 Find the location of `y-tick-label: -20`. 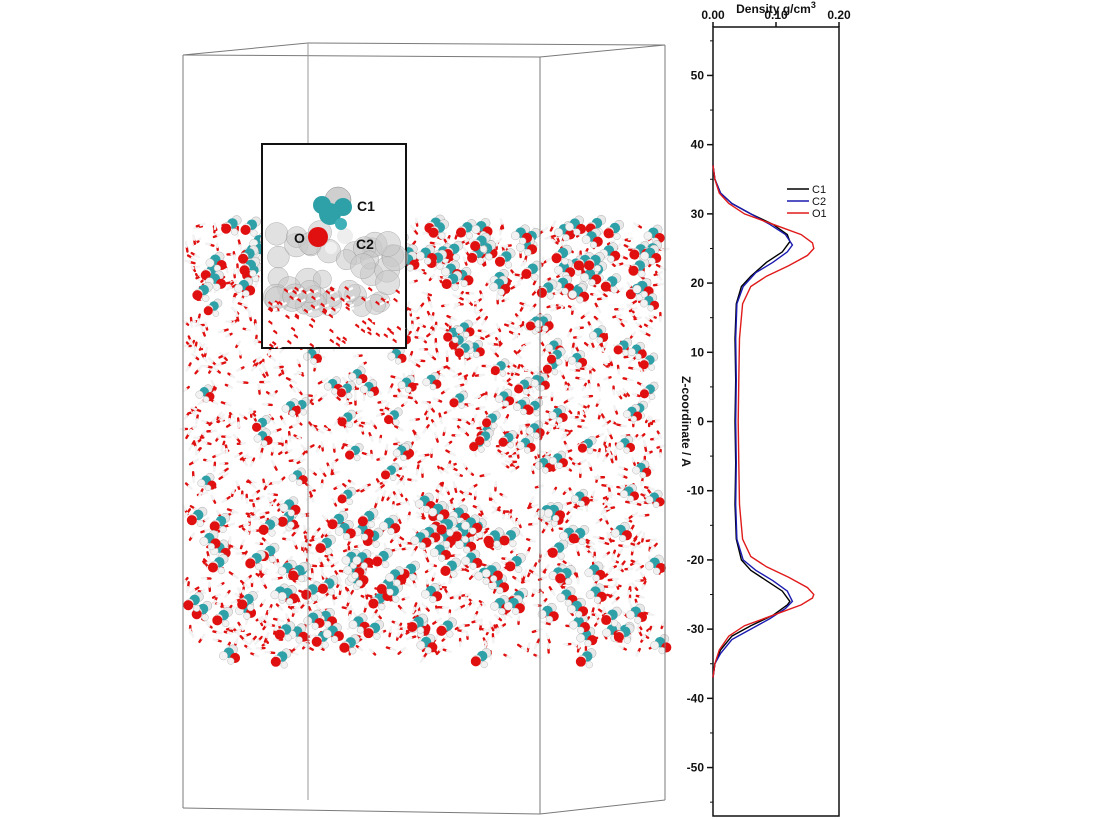

y-tick-label: -20 is located at coordinates (696, 560).